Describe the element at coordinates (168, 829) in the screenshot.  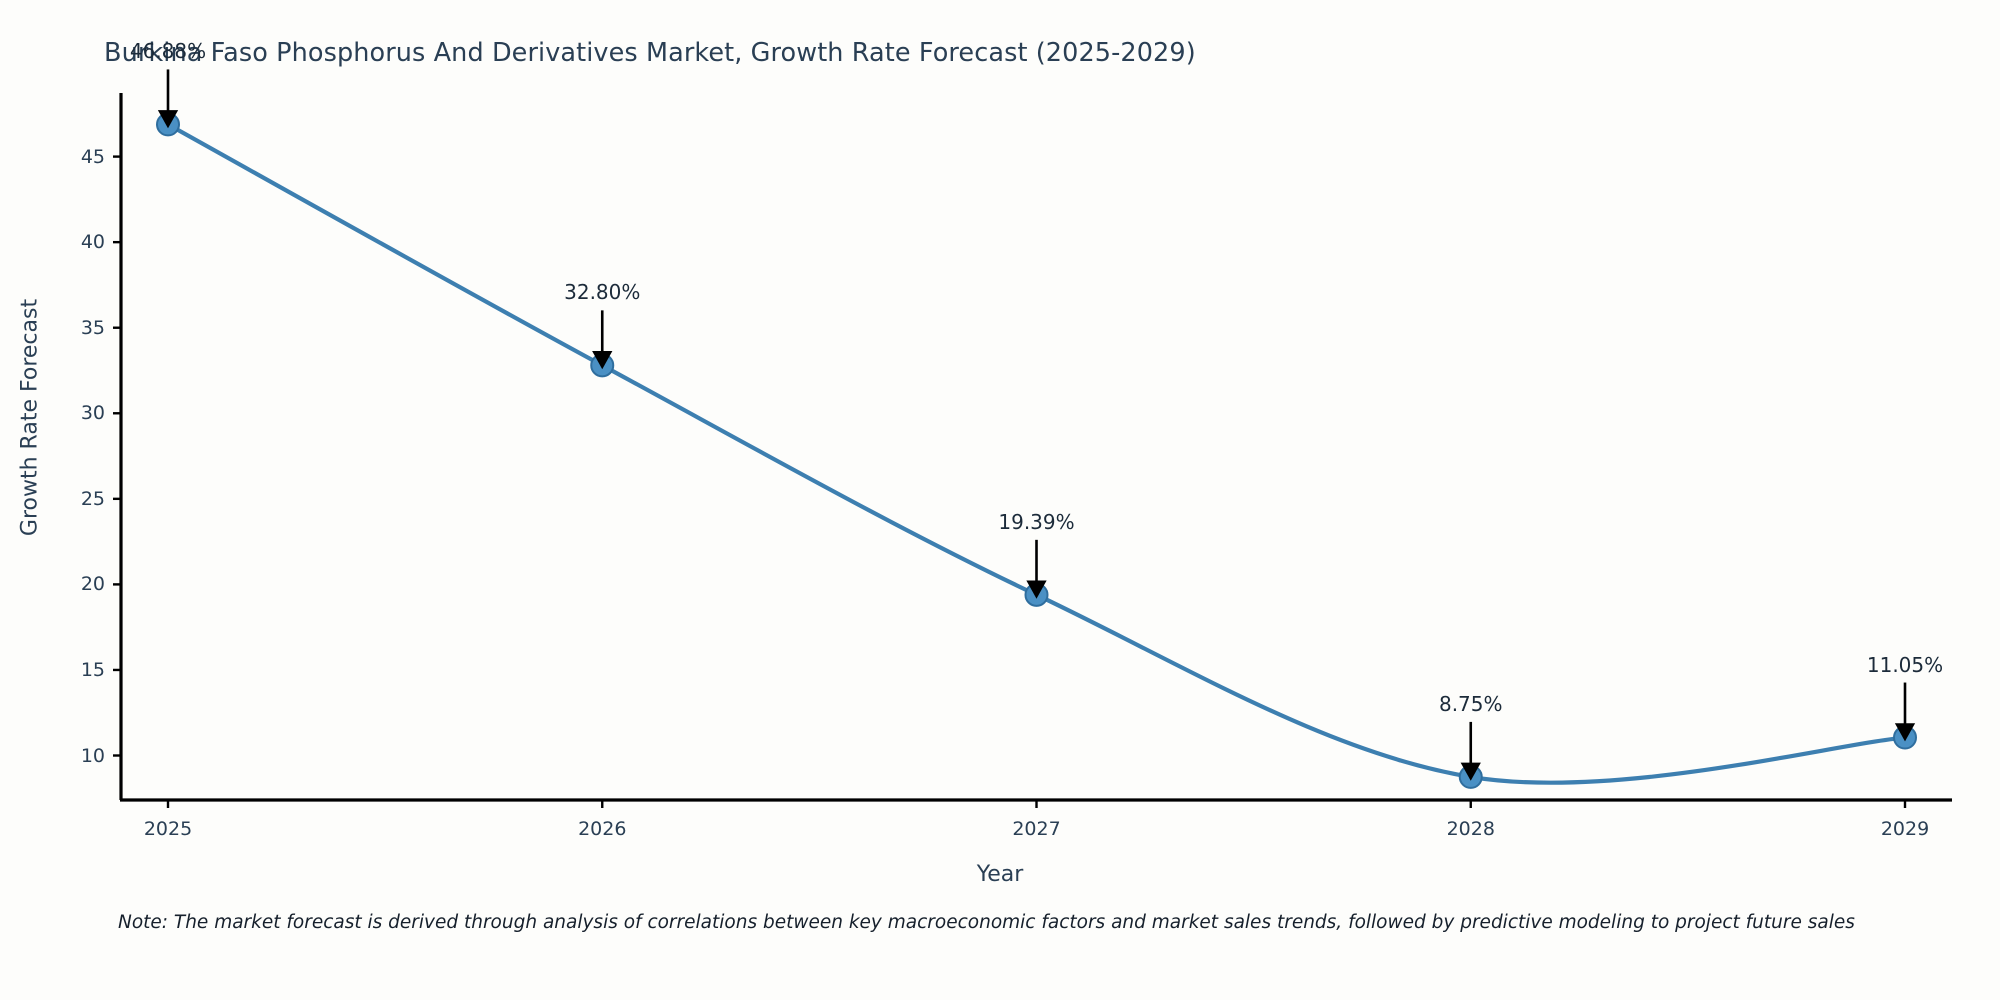
I see `x-tick-label: 2025` at that location.